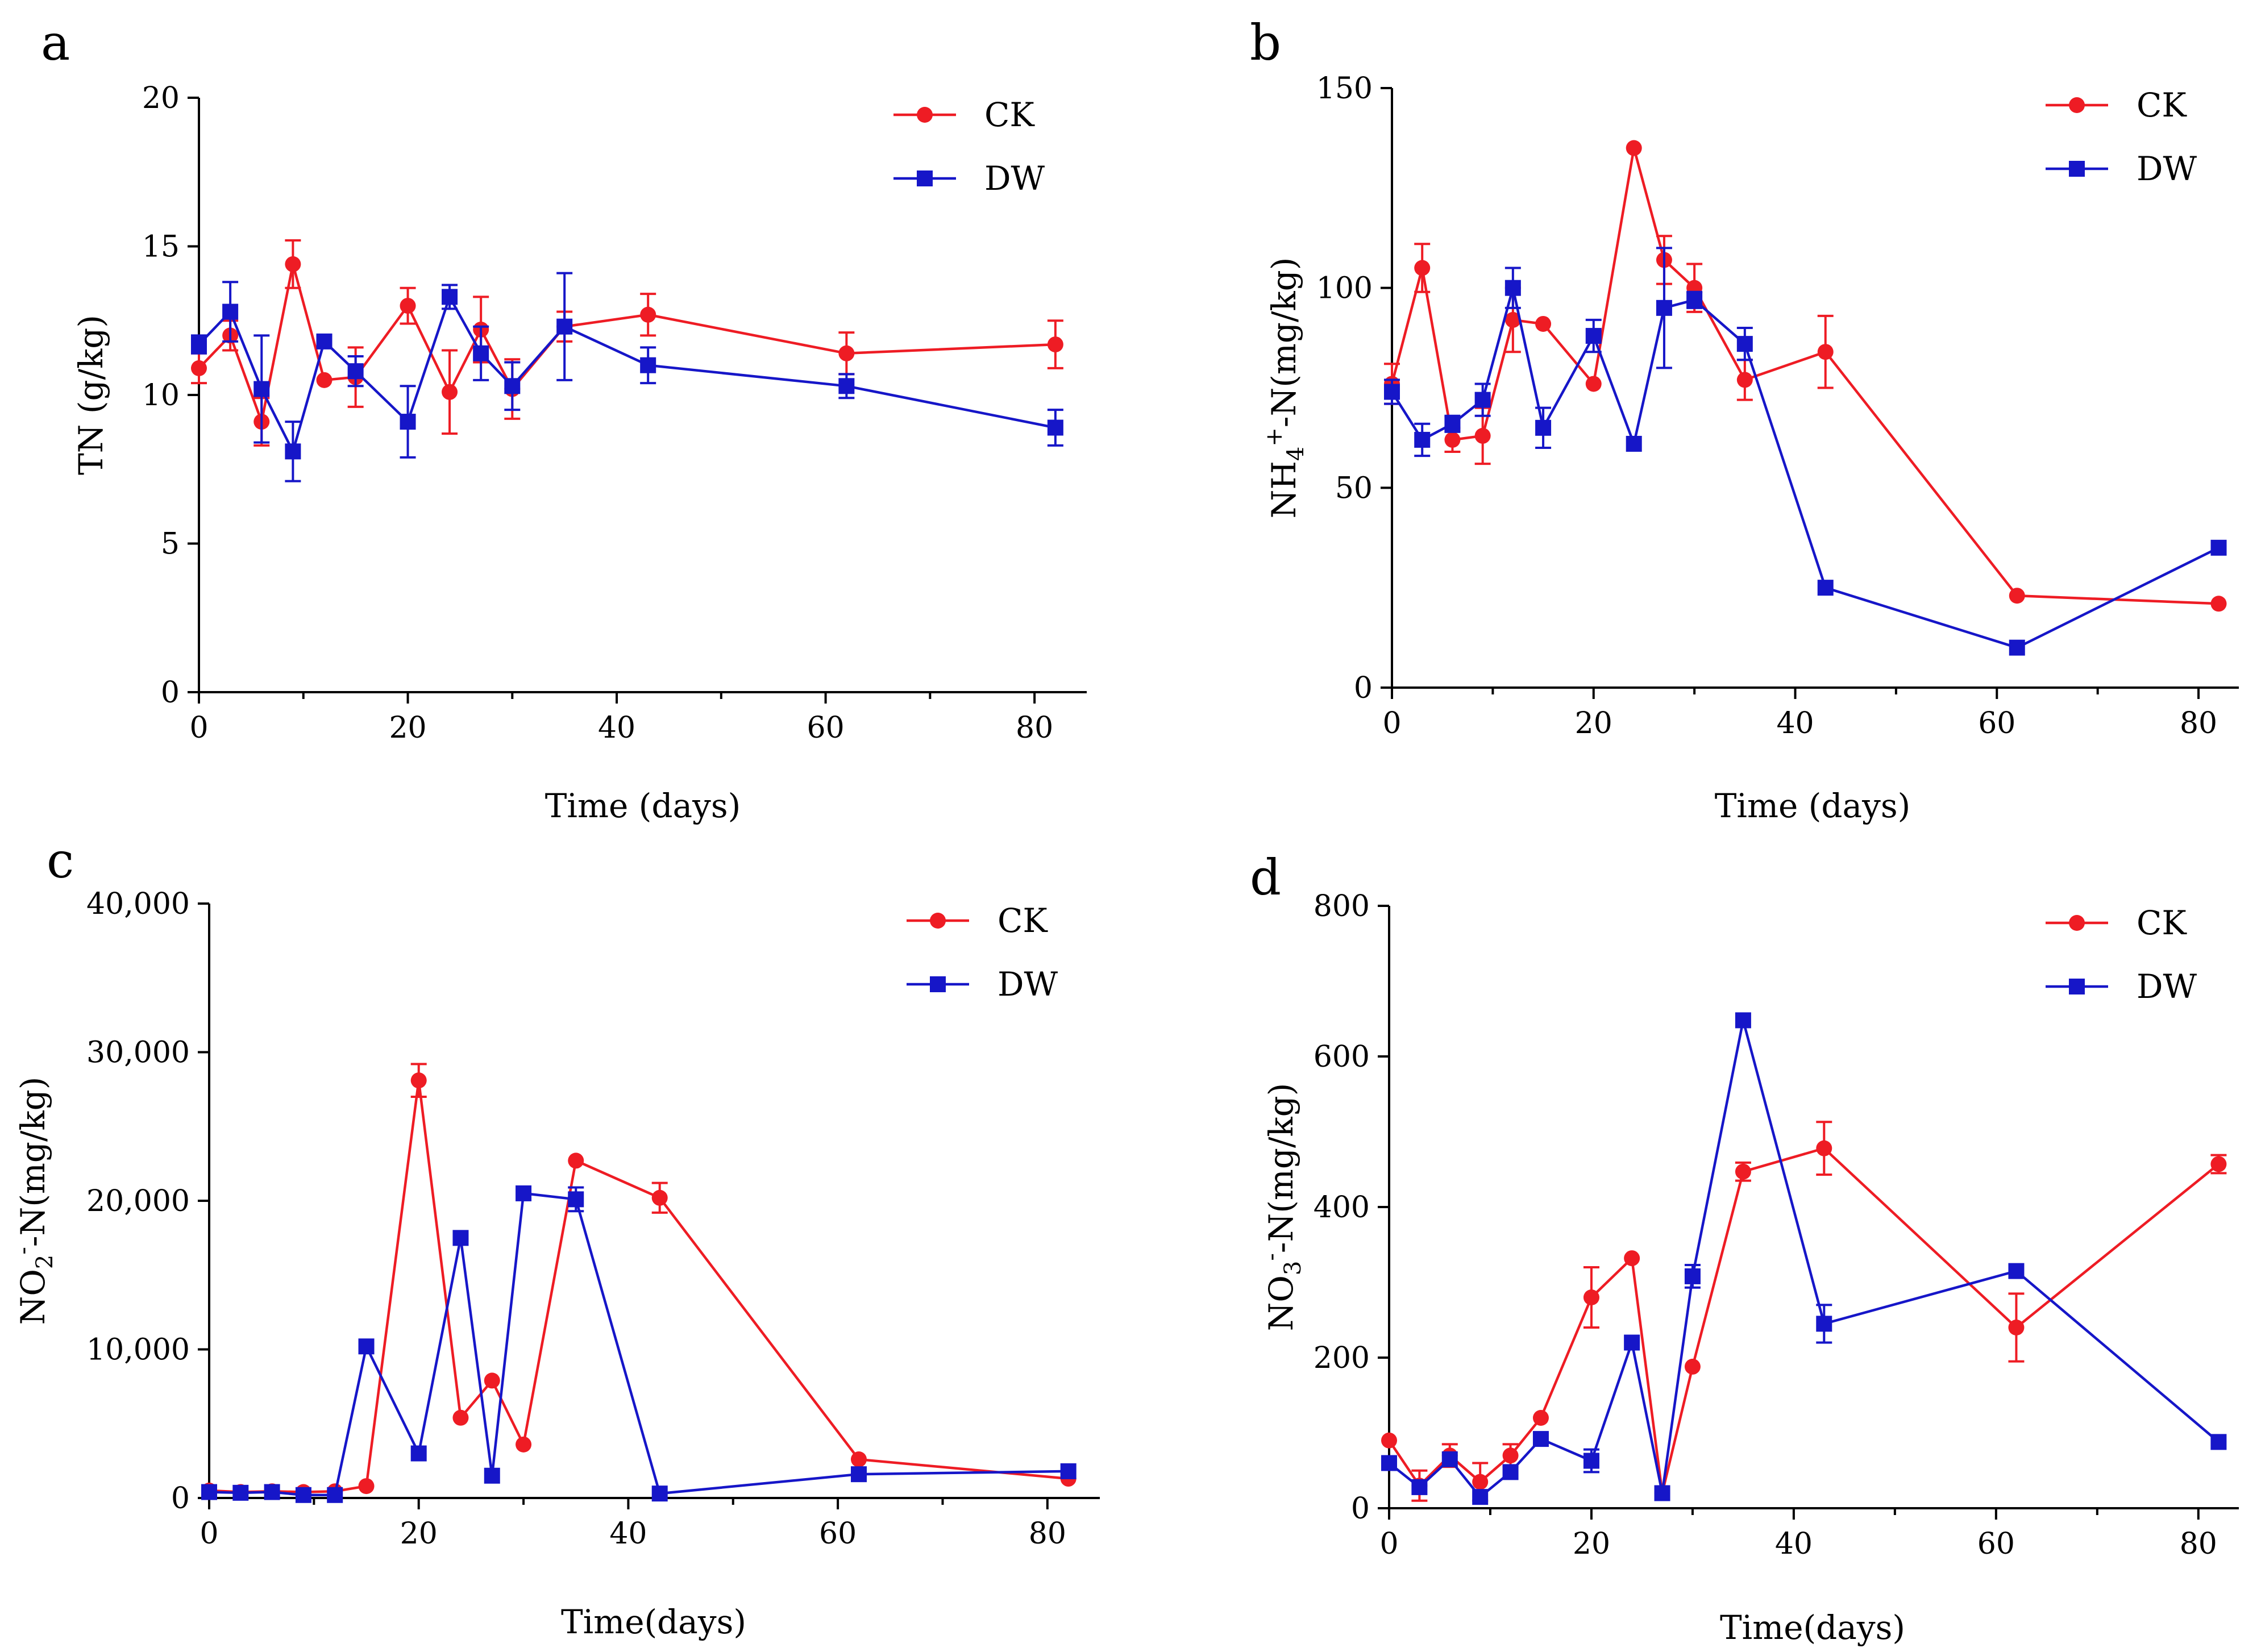 This screenshot has width=2261, height=1652. What do you see at coordinates (33, 1297) in the screenshot?
I see `panel-c-ylabel-part: NO` at bounding box center [33, 1297].